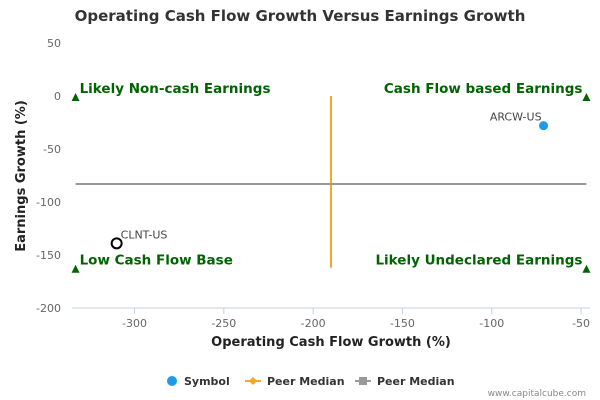 The image size is (600, 400). I want to click on legend-item-2: Peer Median, so click(295, 381).